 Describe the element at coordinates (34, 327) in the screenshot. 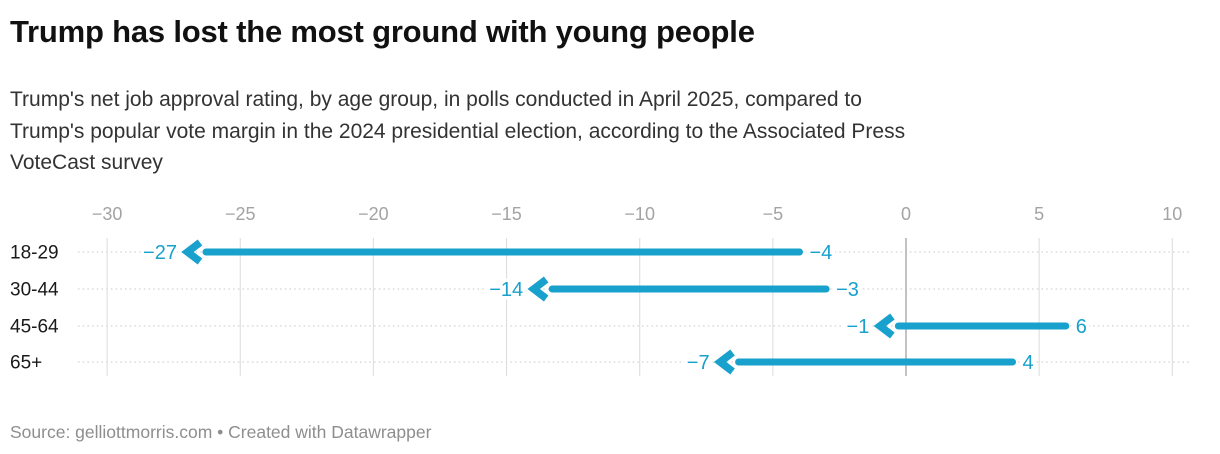

I see `row-label: 45-64` at that location.